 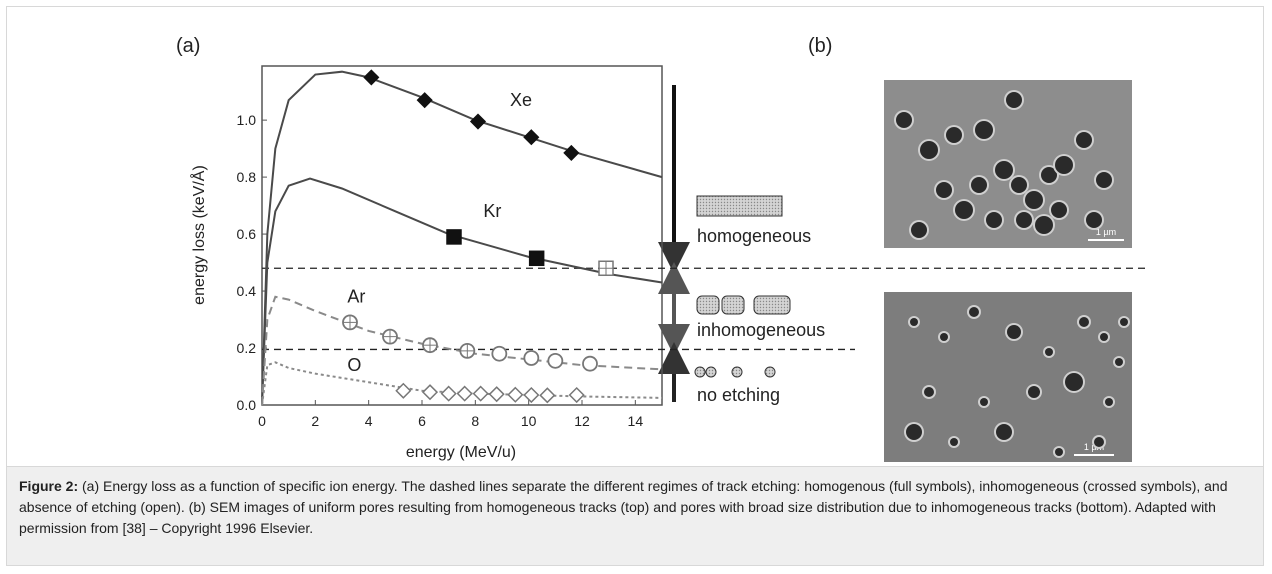 I want to click on x-tick-label: 2, so click(x=315, y=421).